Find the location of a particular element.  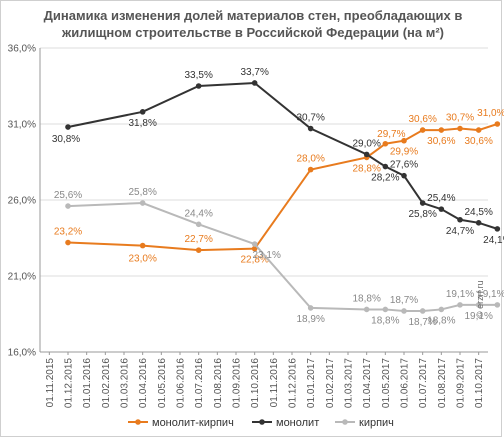

data-label: 29,9% is located at coordinates (404, 152).